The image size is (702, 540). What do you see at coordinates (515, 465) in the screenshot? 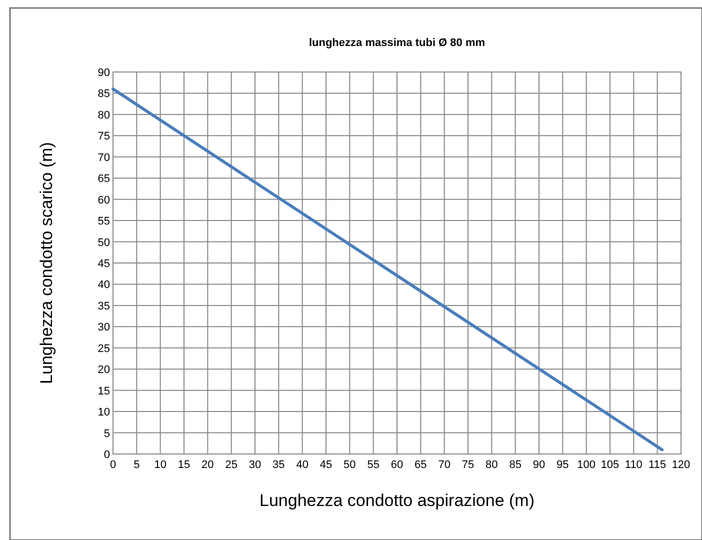
I see `x-tick-label: 85` at bounding box center [515, 465].